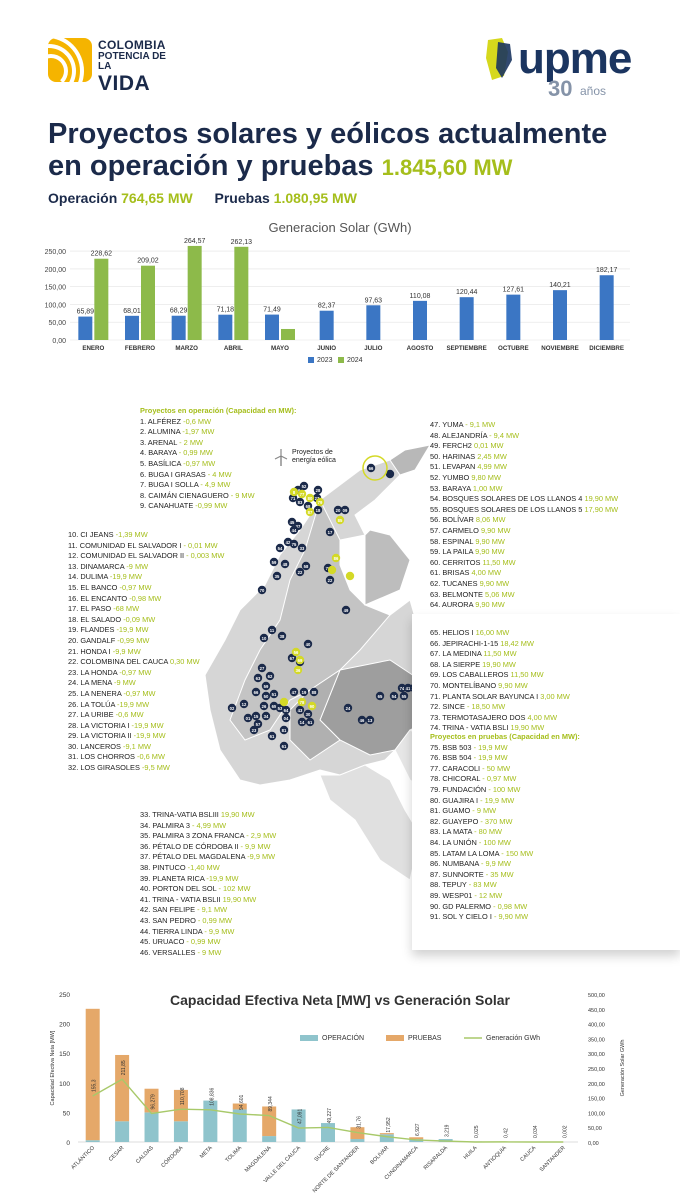 Image resolution: width=680 pixels, height=1200 pixels. I want to click on map-pin: 04, so click(286, 718).